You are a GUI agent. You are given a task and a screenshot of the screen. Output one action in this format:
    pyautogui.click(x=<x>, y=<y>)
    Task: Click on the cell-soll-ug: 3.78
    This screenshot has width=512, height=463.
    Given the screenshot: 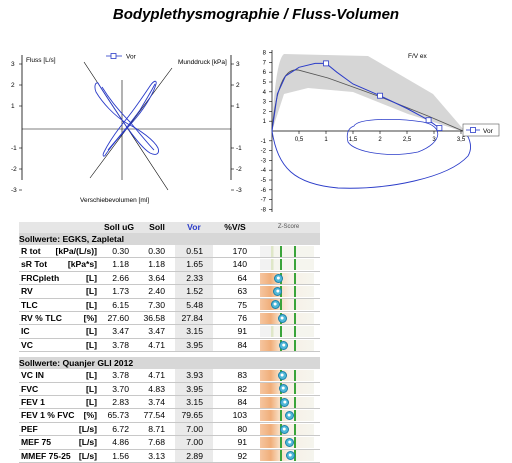 What is the action you would take?
    pyautogui.click(x=119, y=345)
    